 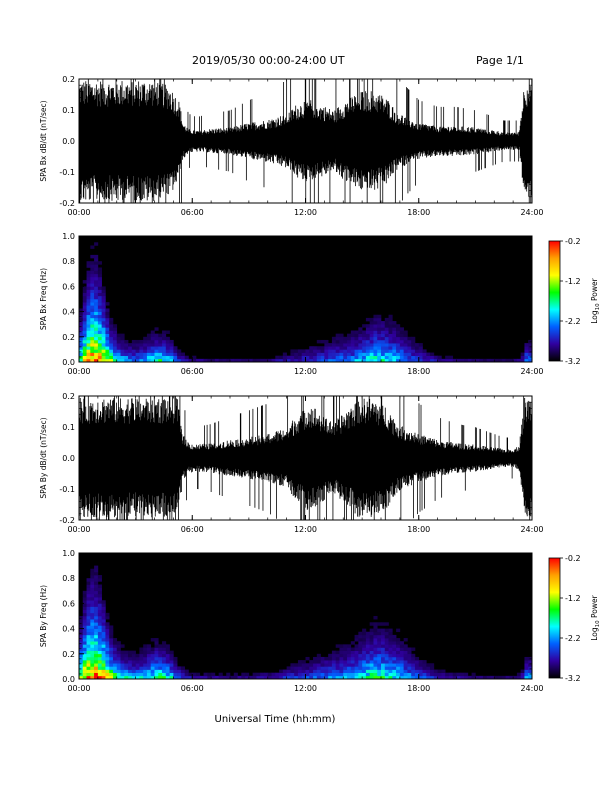 I want to click on y-tick-label: -0.1, so click(x=67, y=489).